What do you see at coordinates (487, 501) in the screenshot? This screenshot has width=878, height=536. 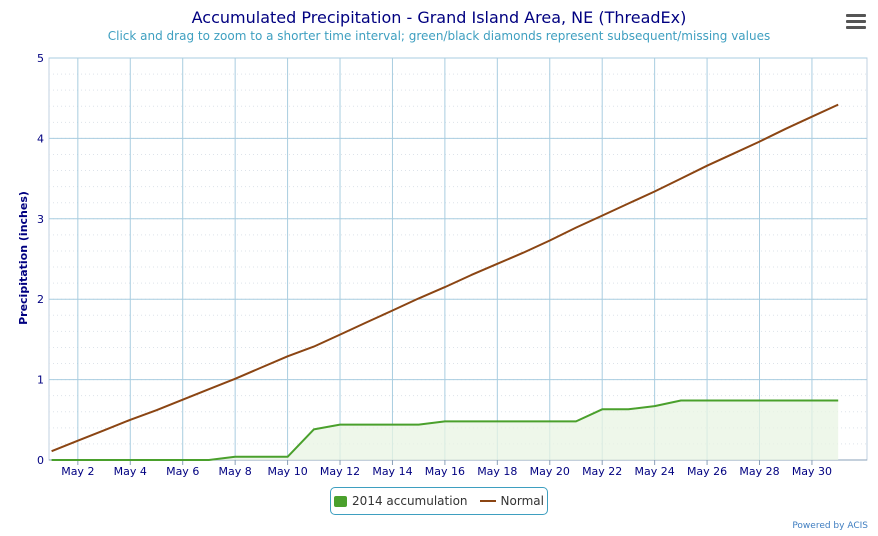 I see `legend-swatch-normal` at bounding box center [487, 501].